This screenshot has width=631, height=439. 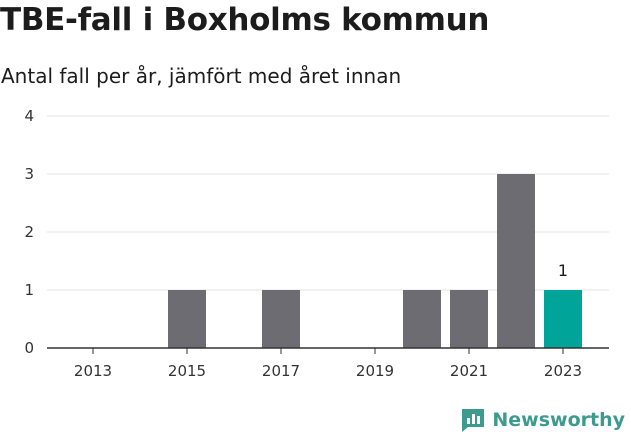 I want to click on bar-2017, so click(x=281, y=319).